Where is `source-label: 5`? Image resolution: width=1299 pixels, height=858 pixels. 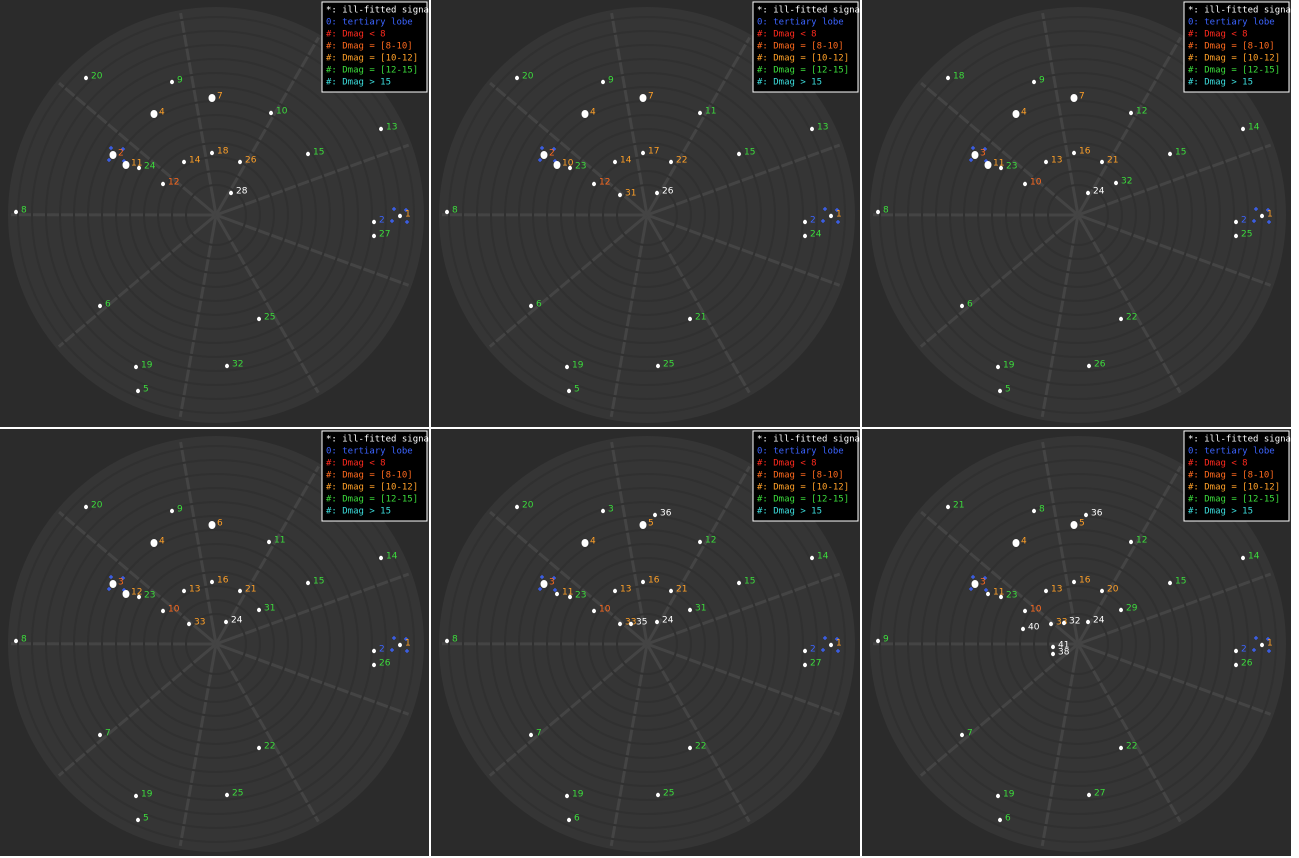 source-label: 5 is located at coordinates (146, 819).